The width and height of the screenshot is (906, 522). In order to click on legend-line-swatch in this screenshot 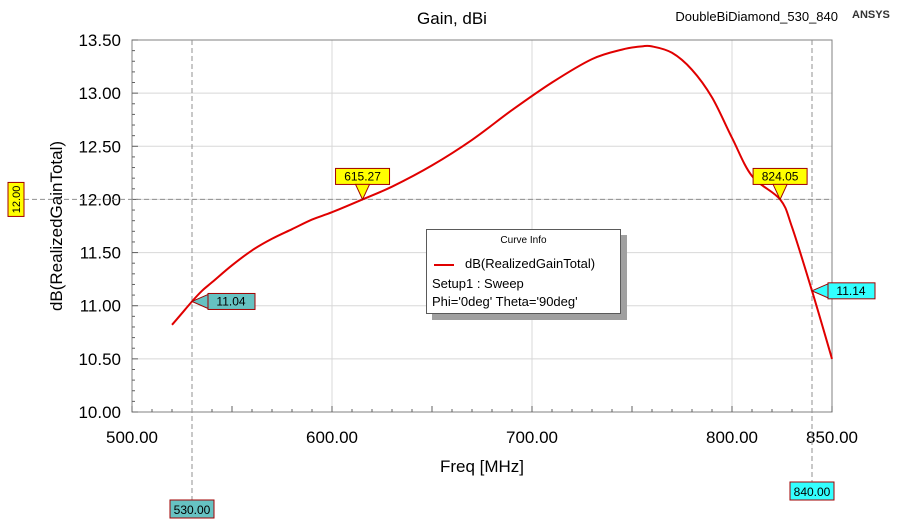, I will do `click(444, 265)`.